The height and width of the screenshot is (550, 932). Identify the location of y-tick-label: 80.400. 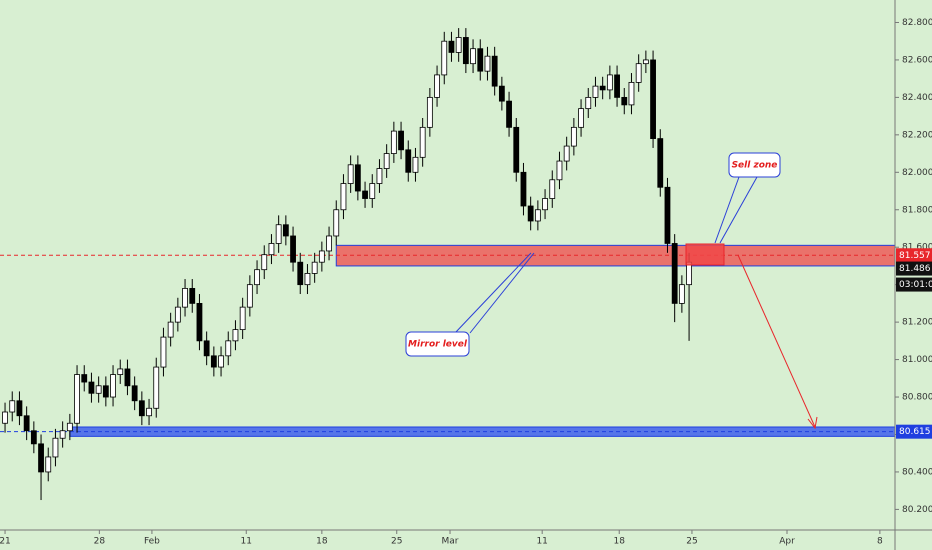
(917, 472).